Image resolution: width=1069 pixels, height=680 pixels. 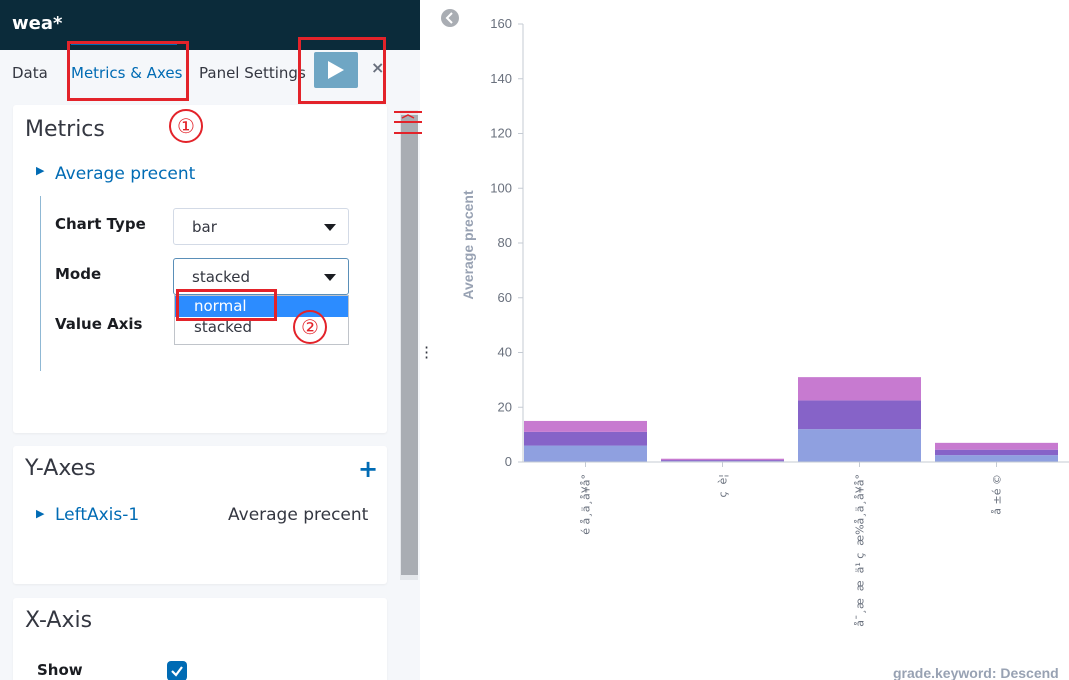 What do you see at coordinates (310, 327) in the screenshot?
I see `annotation-number-2: ②` at bounding box center [310, 327].